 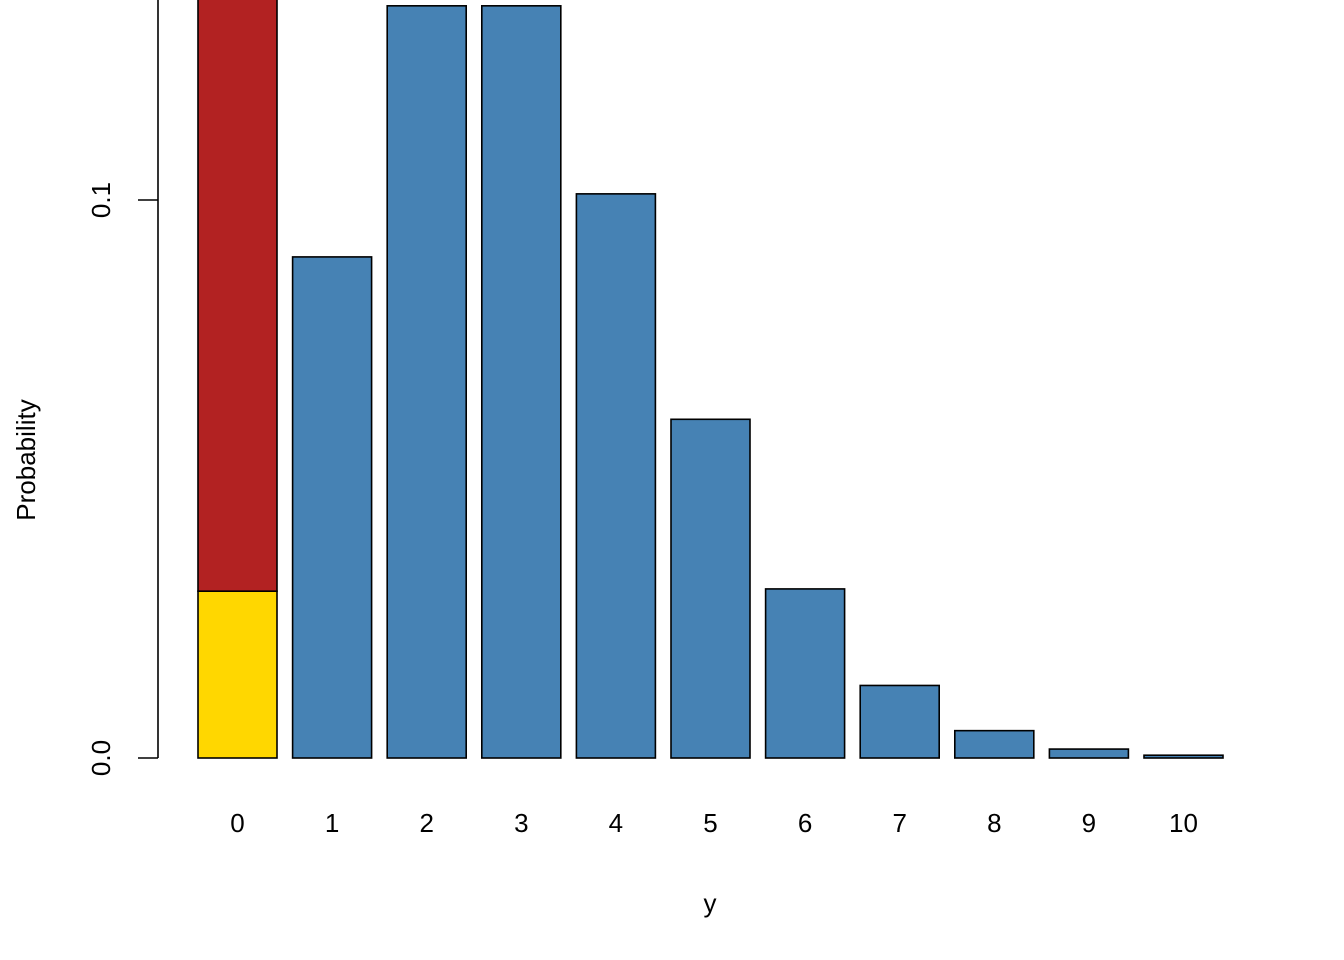 I want to click on x-tick-label: 1, so click(x=332, y=823).